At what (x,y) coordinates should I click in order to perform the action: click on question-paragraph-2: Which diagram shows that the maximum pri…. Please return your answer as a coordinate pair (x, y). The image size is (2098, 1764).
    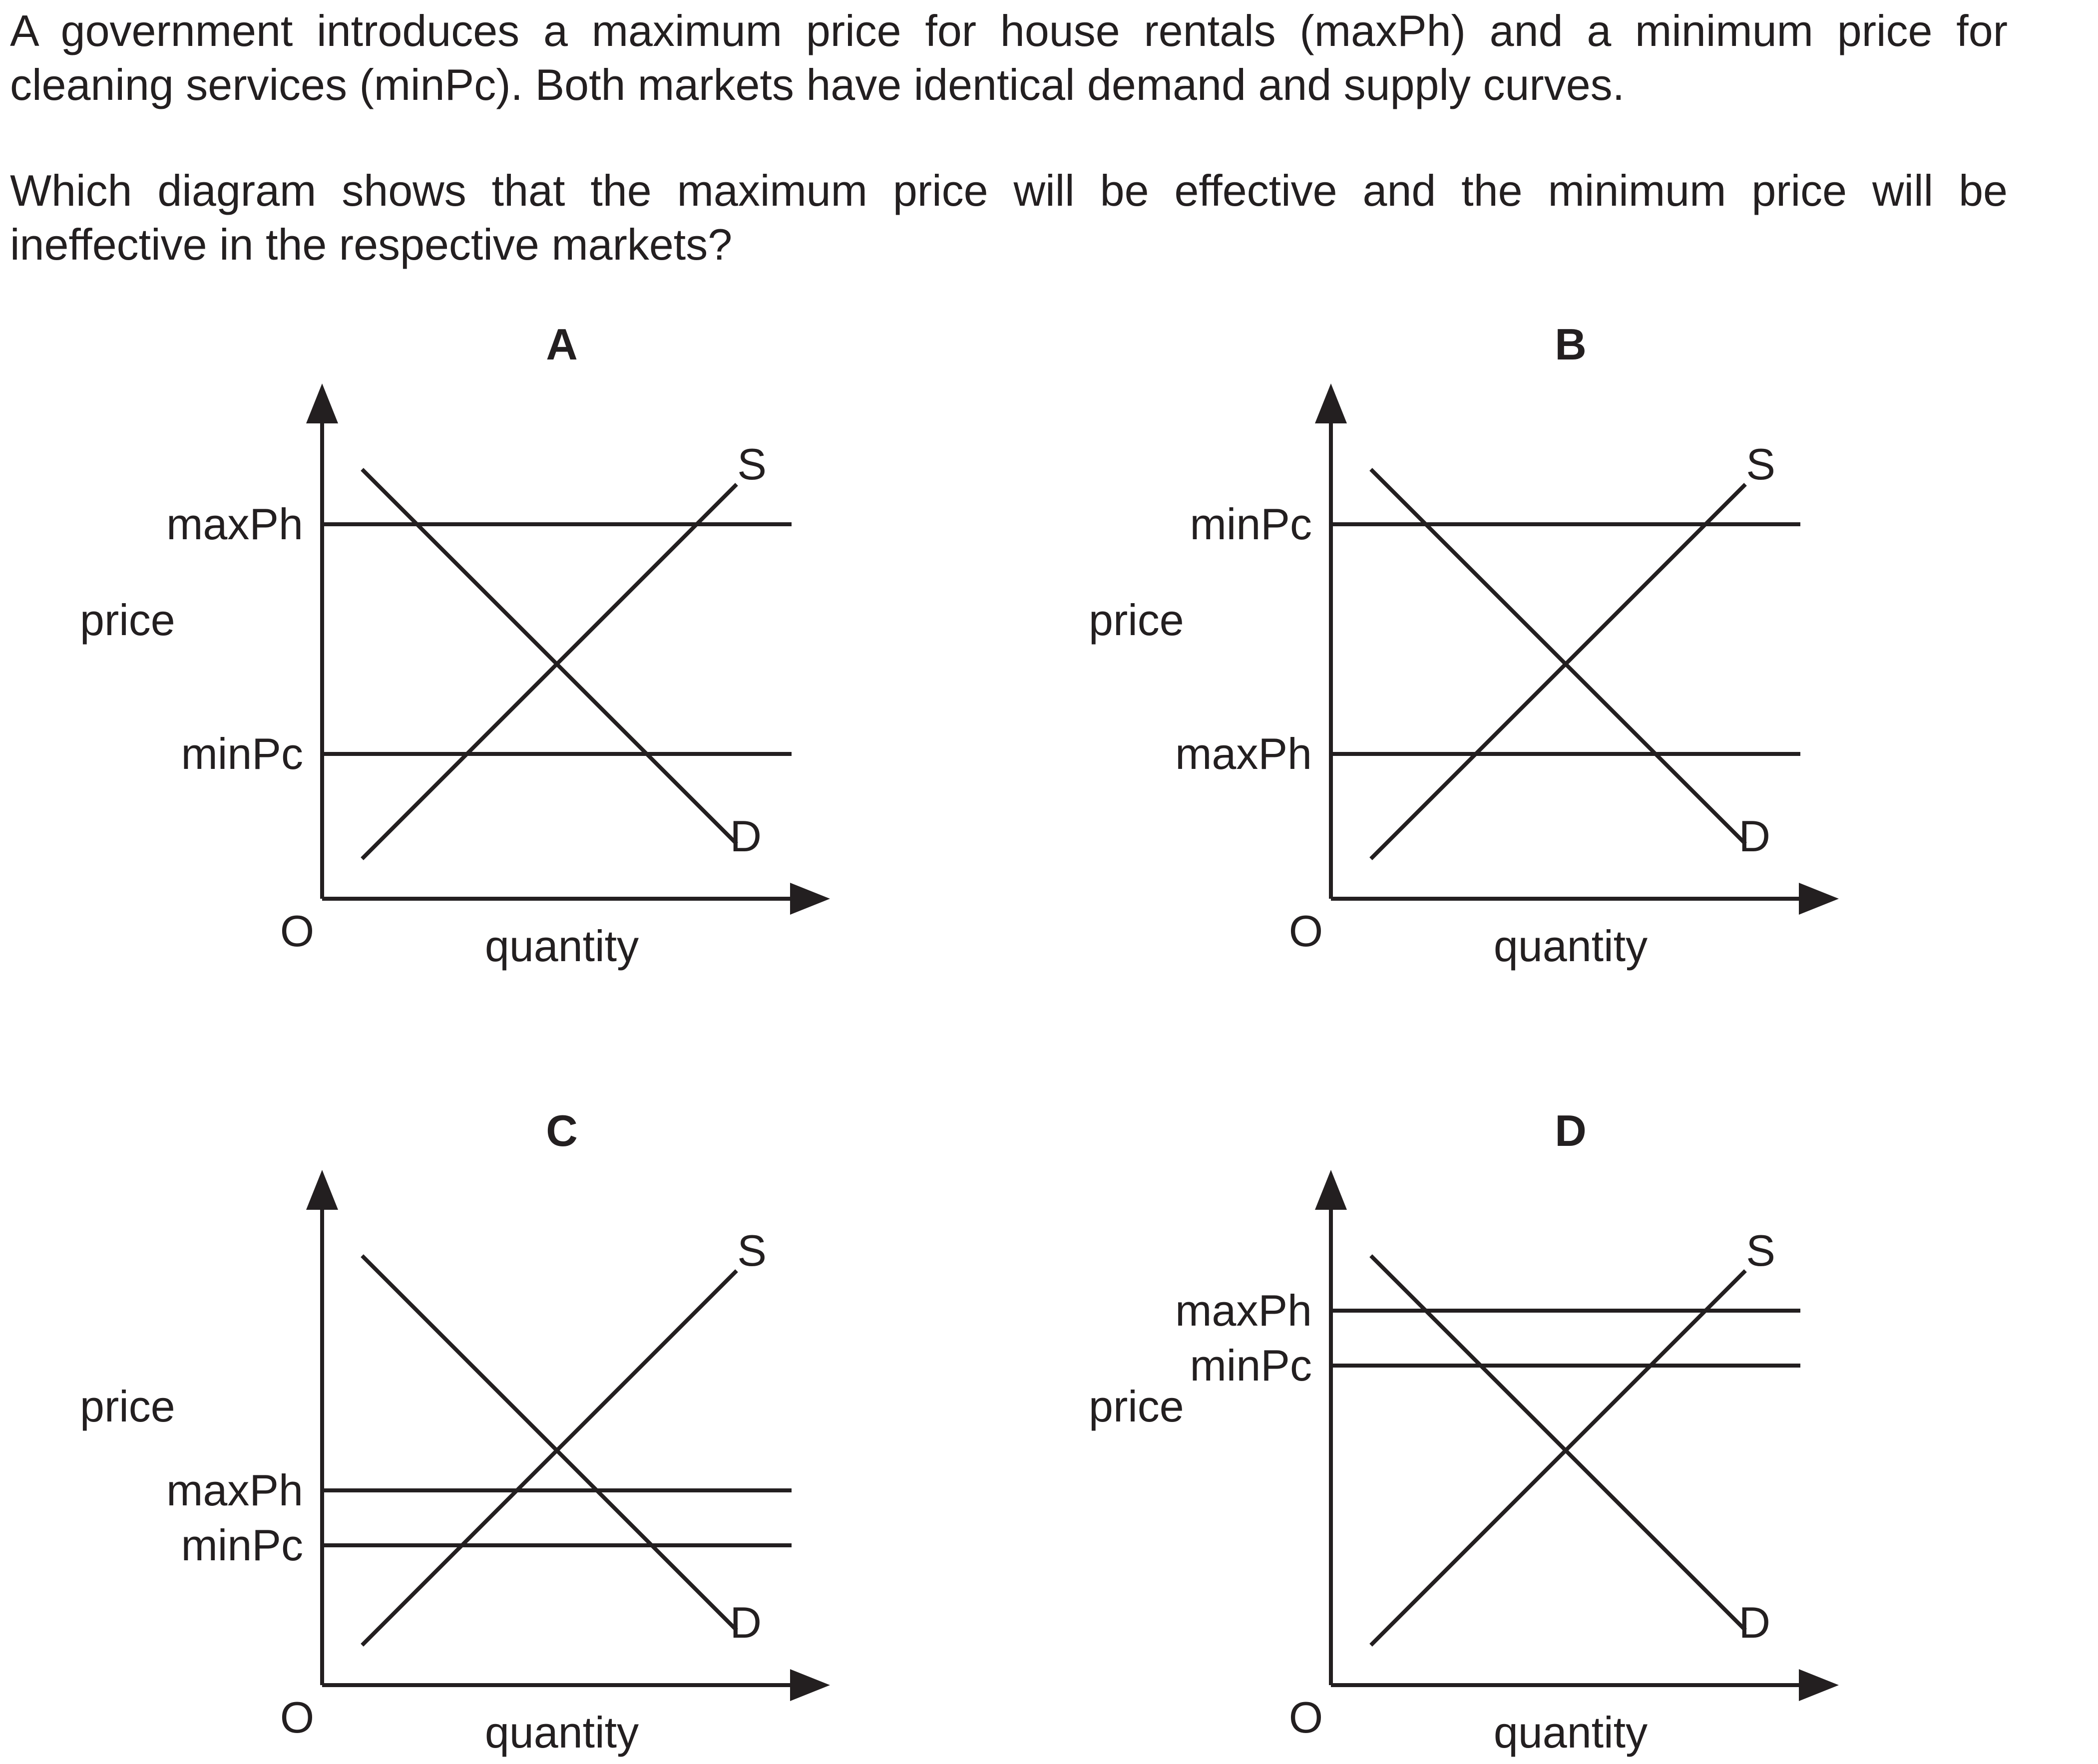
    Looking at the image, I should click on (1009, 217).